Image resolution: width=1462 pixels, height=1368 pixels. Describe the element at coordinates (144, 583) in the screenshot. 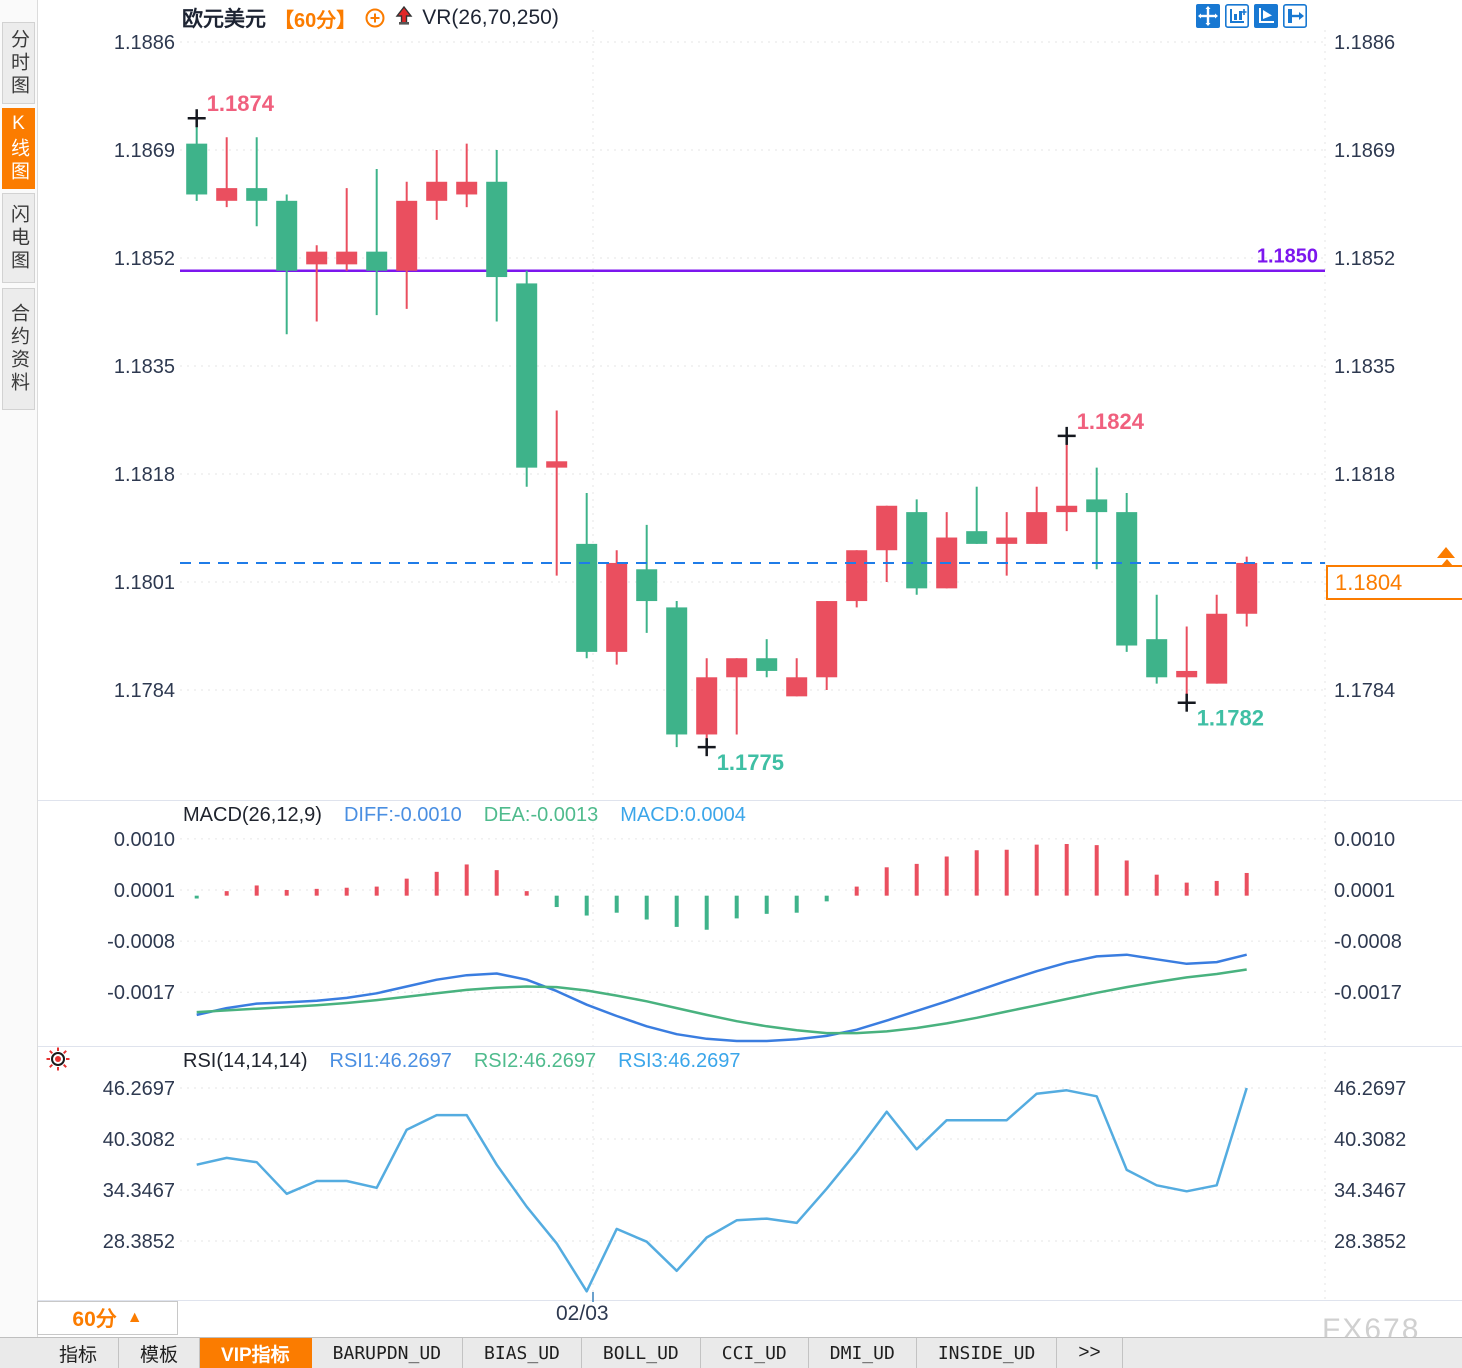

I see `price-axis-label: 1.1801` at that location.